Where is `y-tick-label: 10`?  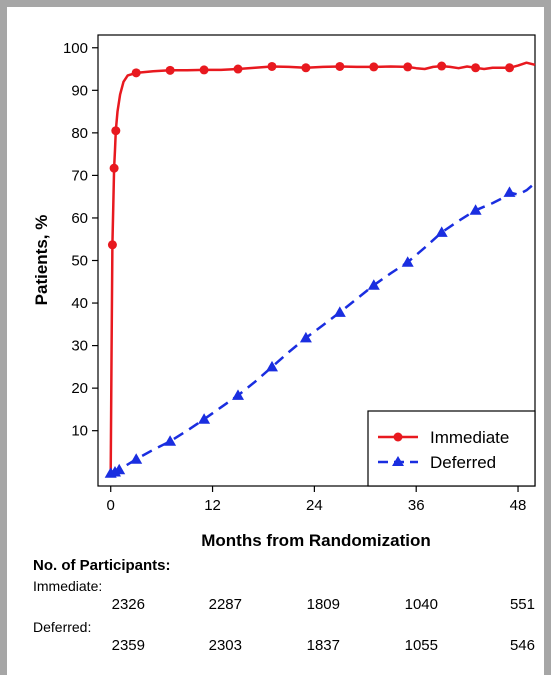
y-tick-label: 10 is located at coordinates (79, 431).